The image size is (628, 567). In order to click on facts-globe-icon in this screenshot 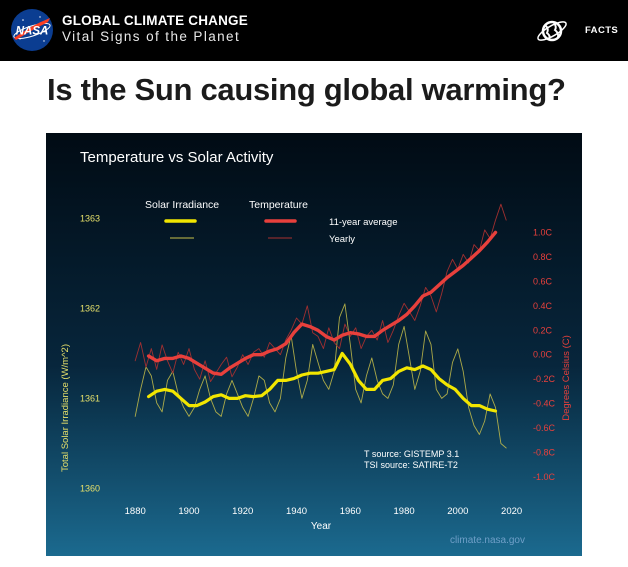, I will do `click(552, 31)`.